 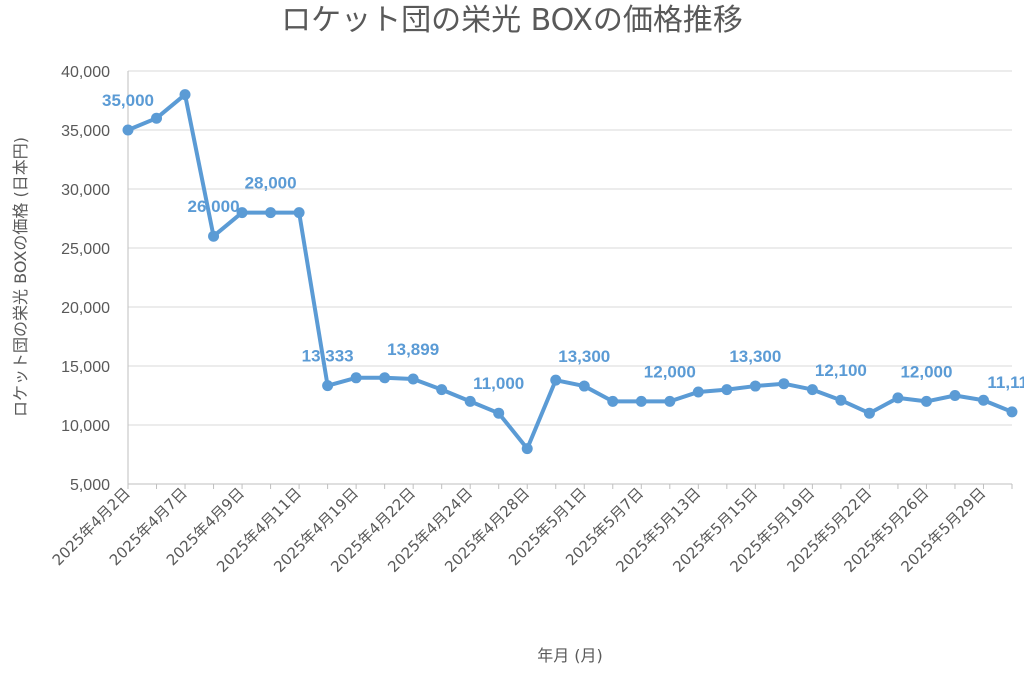 What do you see at coordinates (90, 485) in the screenshot?
I see `y-tick-label: 5,000` at bounding box center [90, 485].